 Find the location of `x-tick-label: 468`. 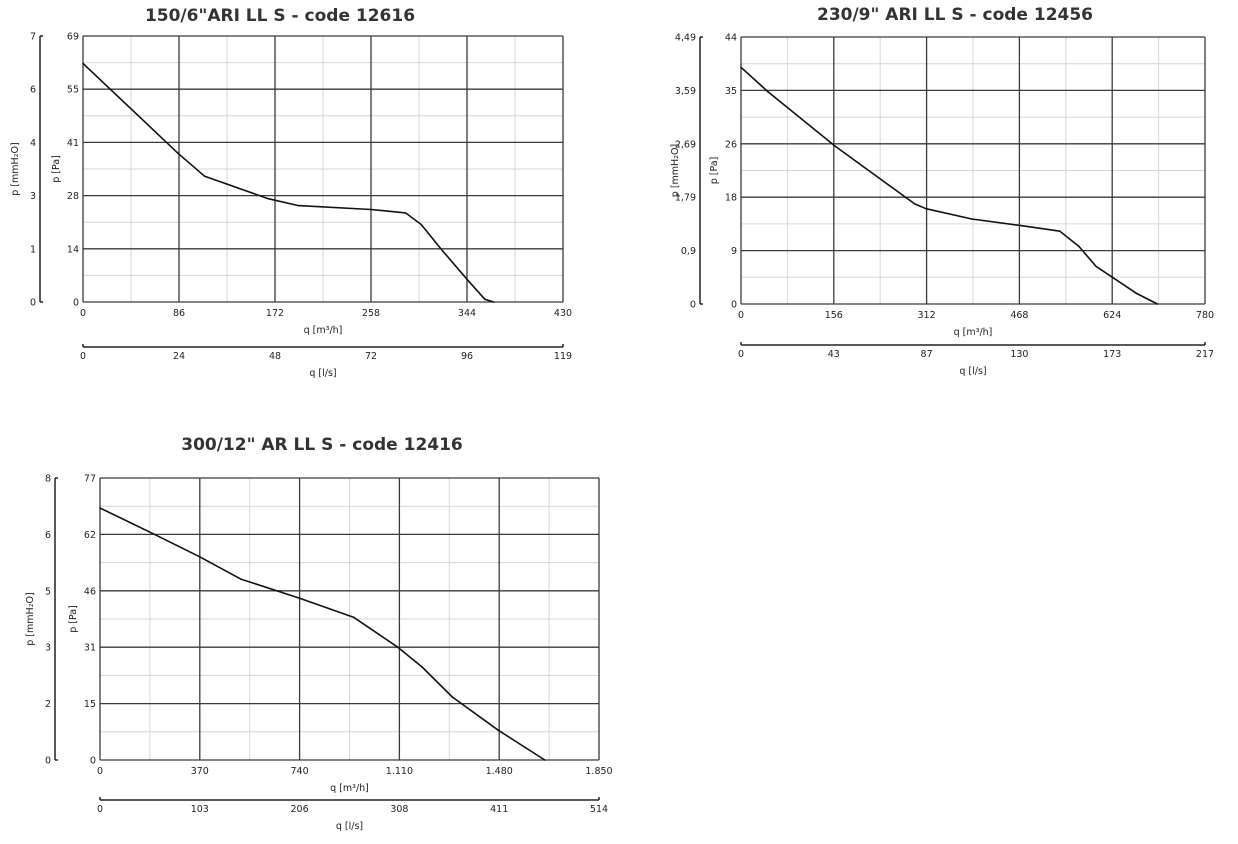

x-tick-label: 468 is located at coordinates (1019, 315).